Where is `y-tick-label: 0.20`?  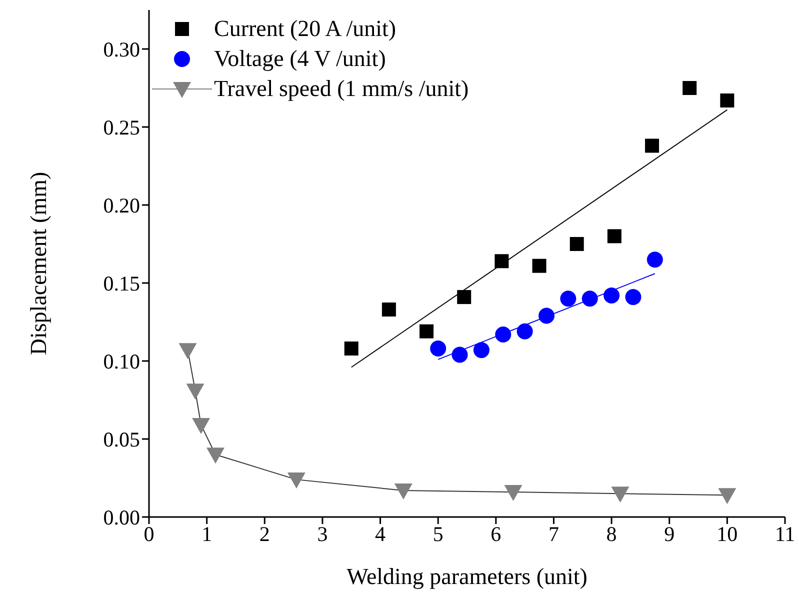 y-tick-label: 0.20 is located at coordinates (121, 205).